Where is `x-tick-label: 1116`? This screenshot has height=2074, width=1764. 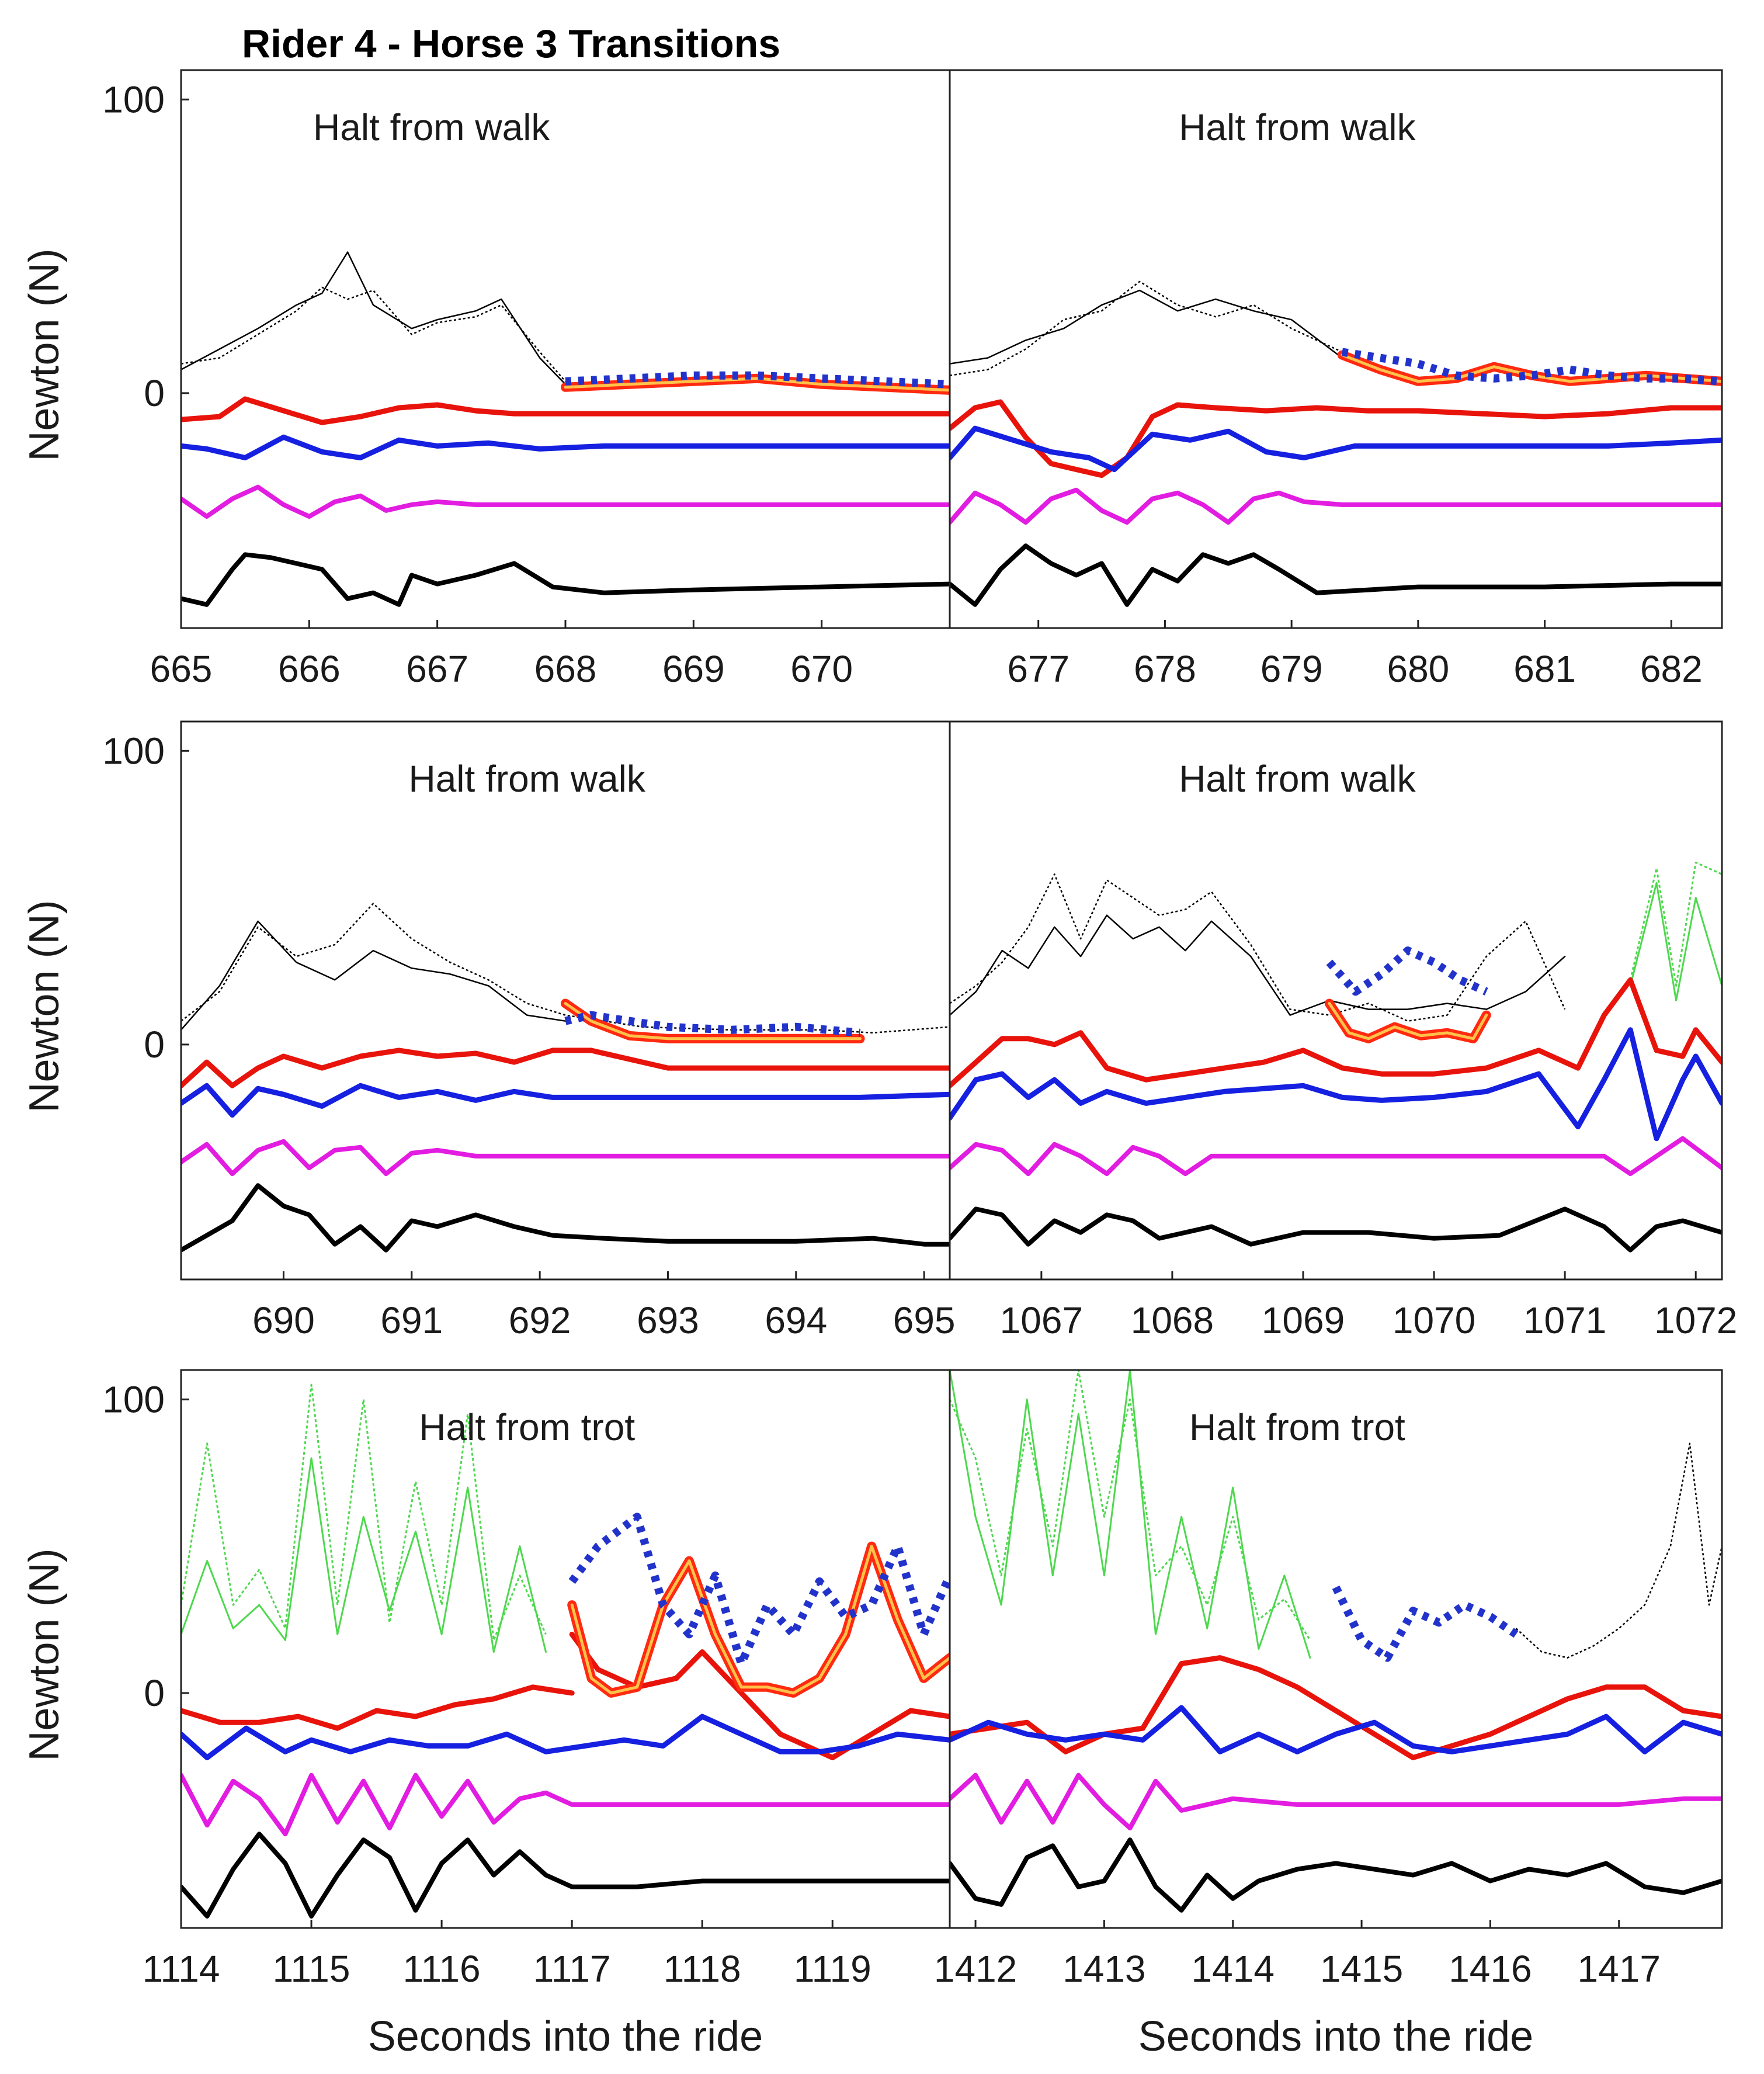 x-tick-label: 1116 is located at coordinates (442, 1969).